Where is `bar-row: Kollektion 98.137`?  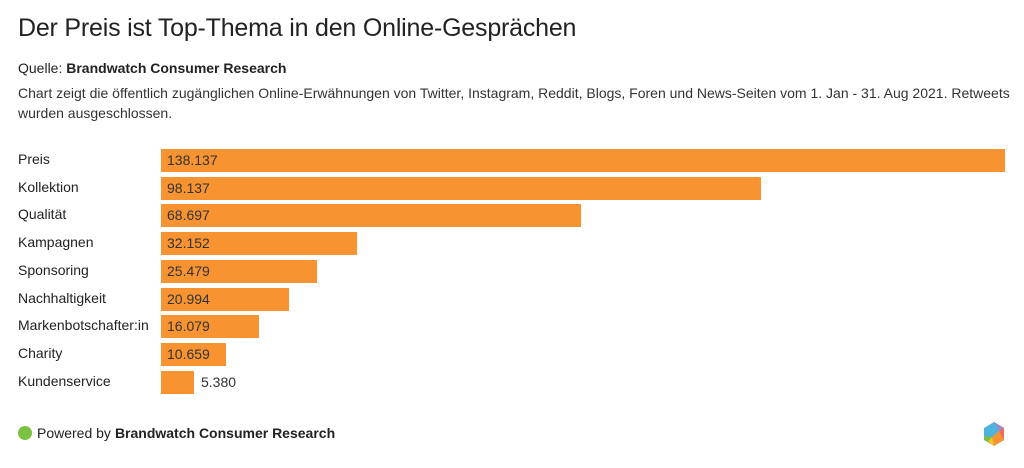
bar-row: Kollektion 98.137 is located at coordinates (512, 187).